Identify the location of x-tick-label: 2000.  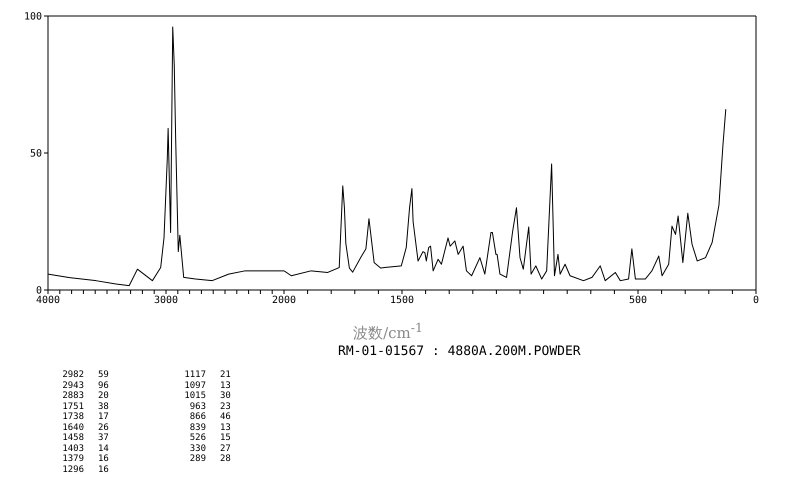
(284, 300).